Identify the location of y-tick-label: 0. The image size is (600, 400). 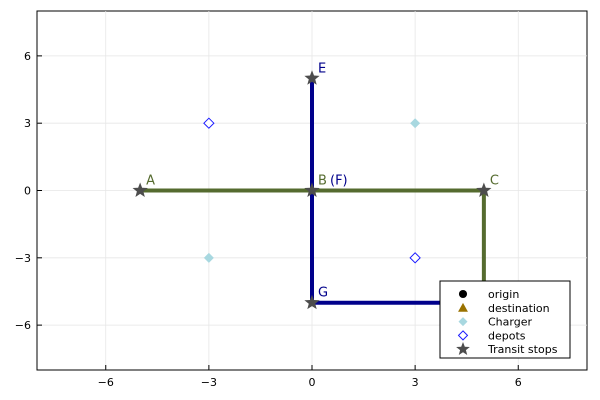
(27, 191).